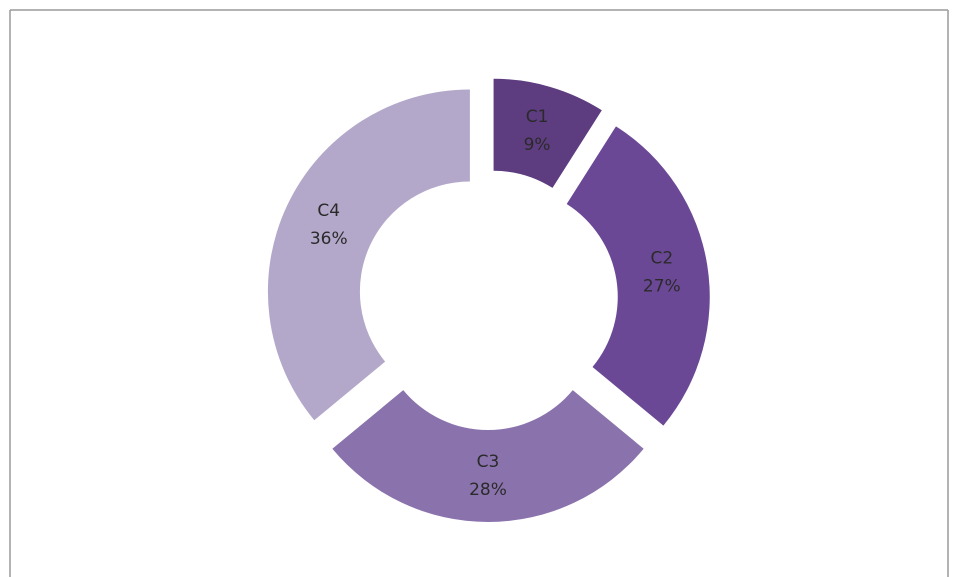 Image resolution: width=954 pixels, height=577 pixels. What do you see at coordinates (662, 286) in the screenshot?
I see `slice-value-label: 27%` at bounding box center [662, 286].